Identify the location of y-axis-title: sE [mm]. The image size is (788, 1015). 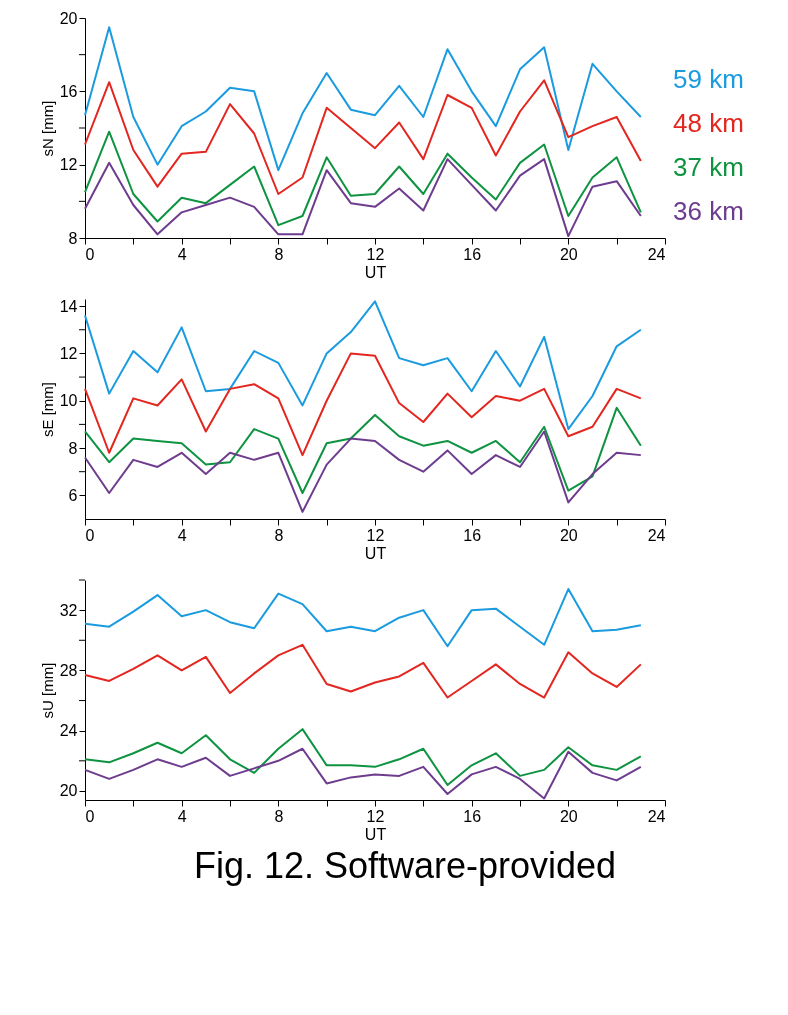
(47, 409).